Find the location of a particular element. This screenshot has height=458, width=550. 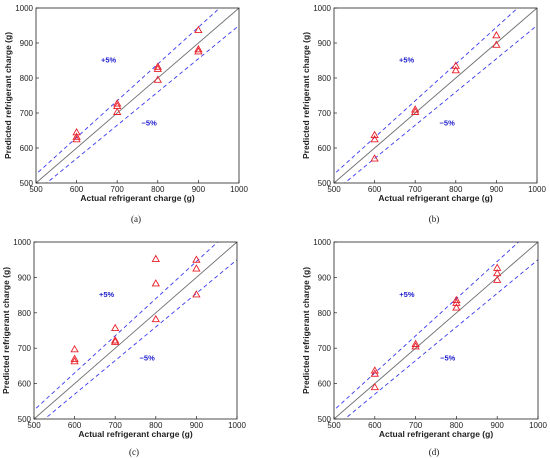

panel-caption: (a) is located at coordinates (136, 219).